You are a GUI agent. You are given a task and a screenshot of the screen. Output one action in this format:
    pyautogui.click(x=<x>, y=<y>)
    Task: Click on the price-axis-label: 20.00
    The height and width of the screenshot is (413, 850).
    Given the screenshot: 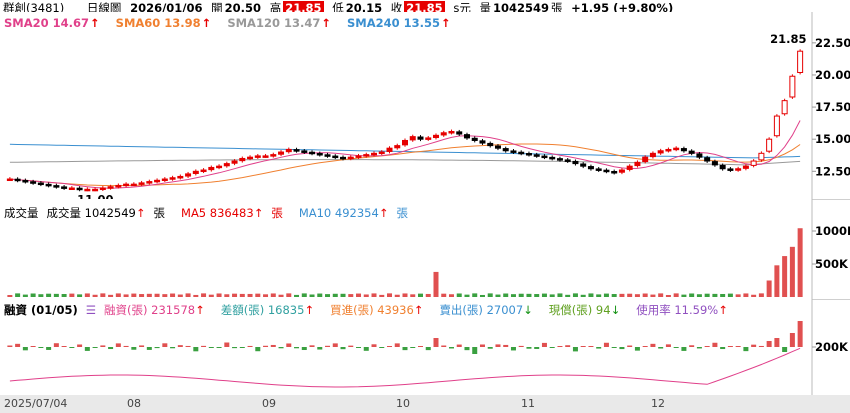 What is the action you would take?
    pyautogui.click(x=832, y=75)
    